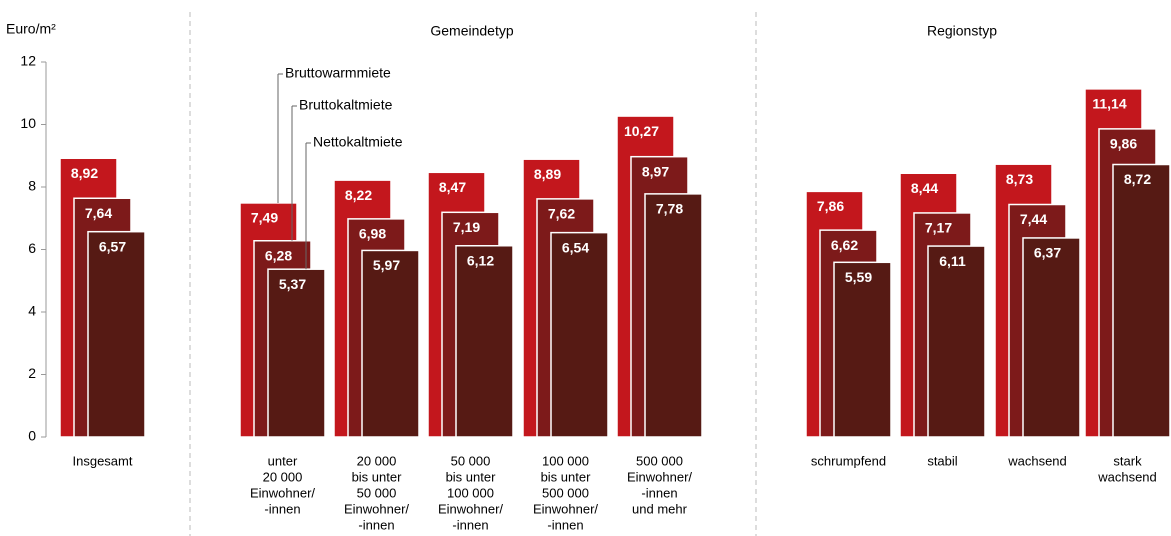 Image resolution: width=1171 pixels, height=536 pixels. I want to click on value-label: 6,28, so click(278, 255).